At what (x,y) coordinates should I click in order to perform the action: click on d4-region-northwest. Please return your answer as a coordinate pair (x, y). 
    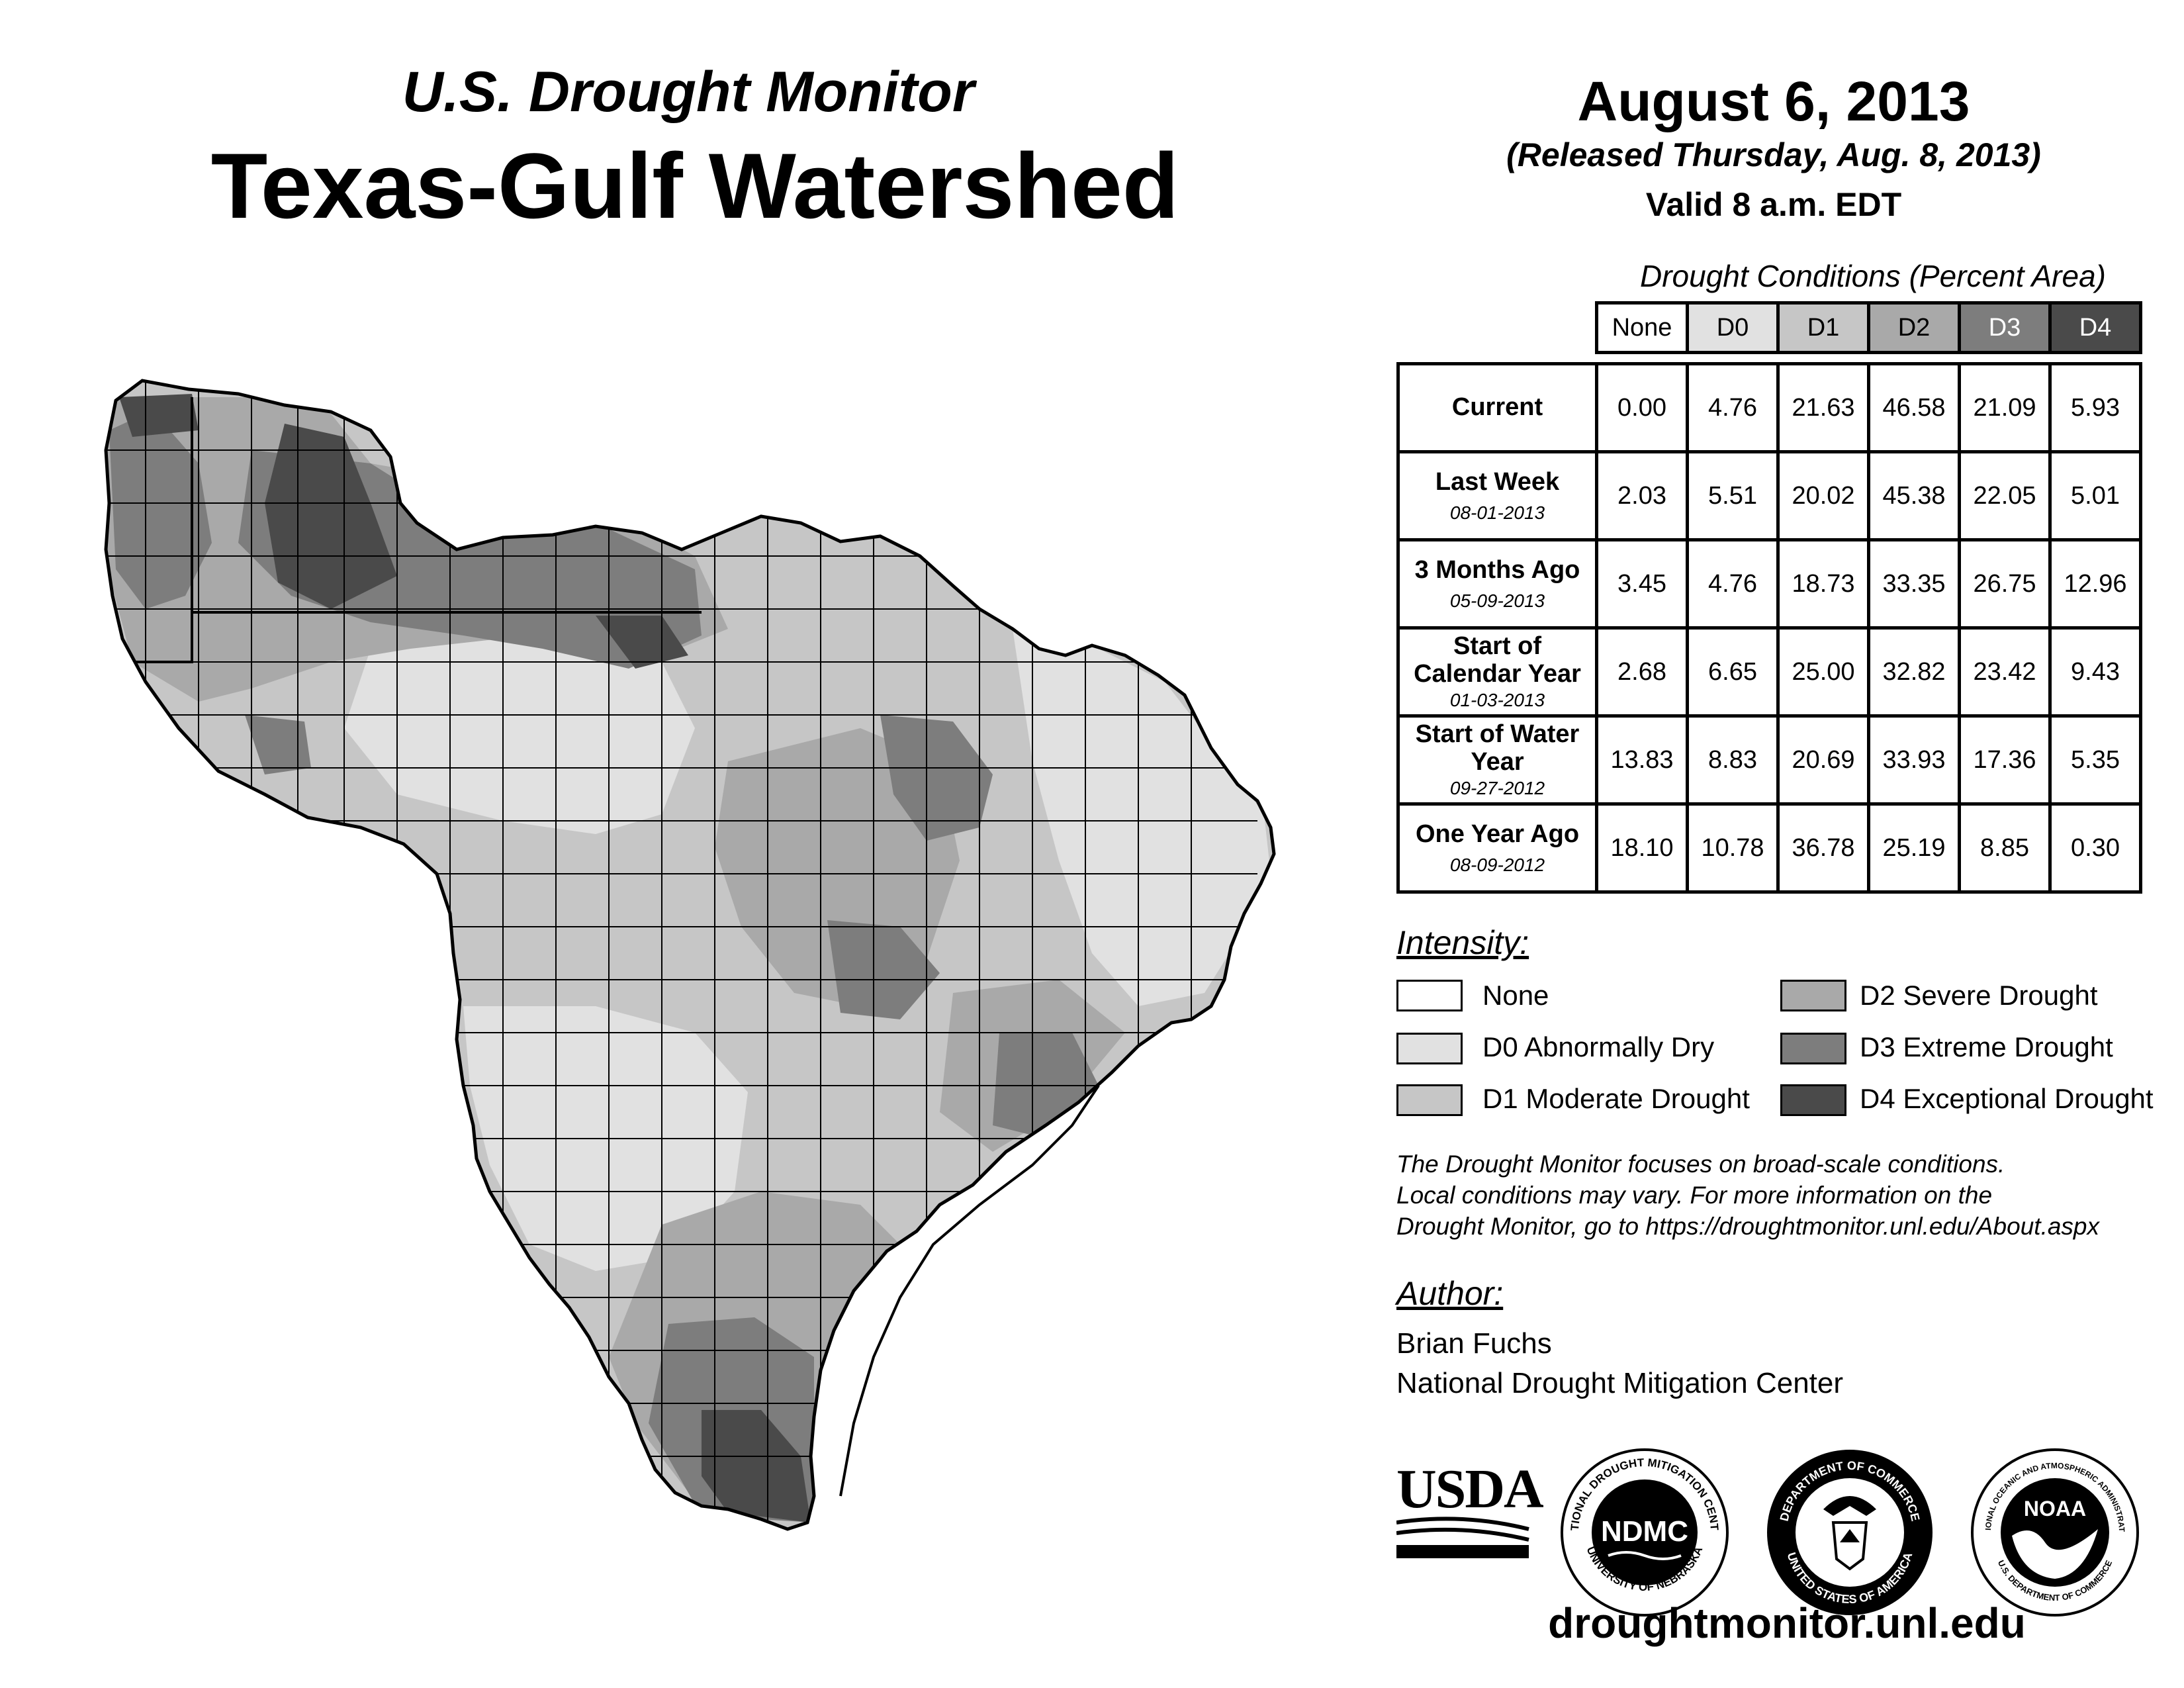
    Looking at the image, I should click on (159, 415).